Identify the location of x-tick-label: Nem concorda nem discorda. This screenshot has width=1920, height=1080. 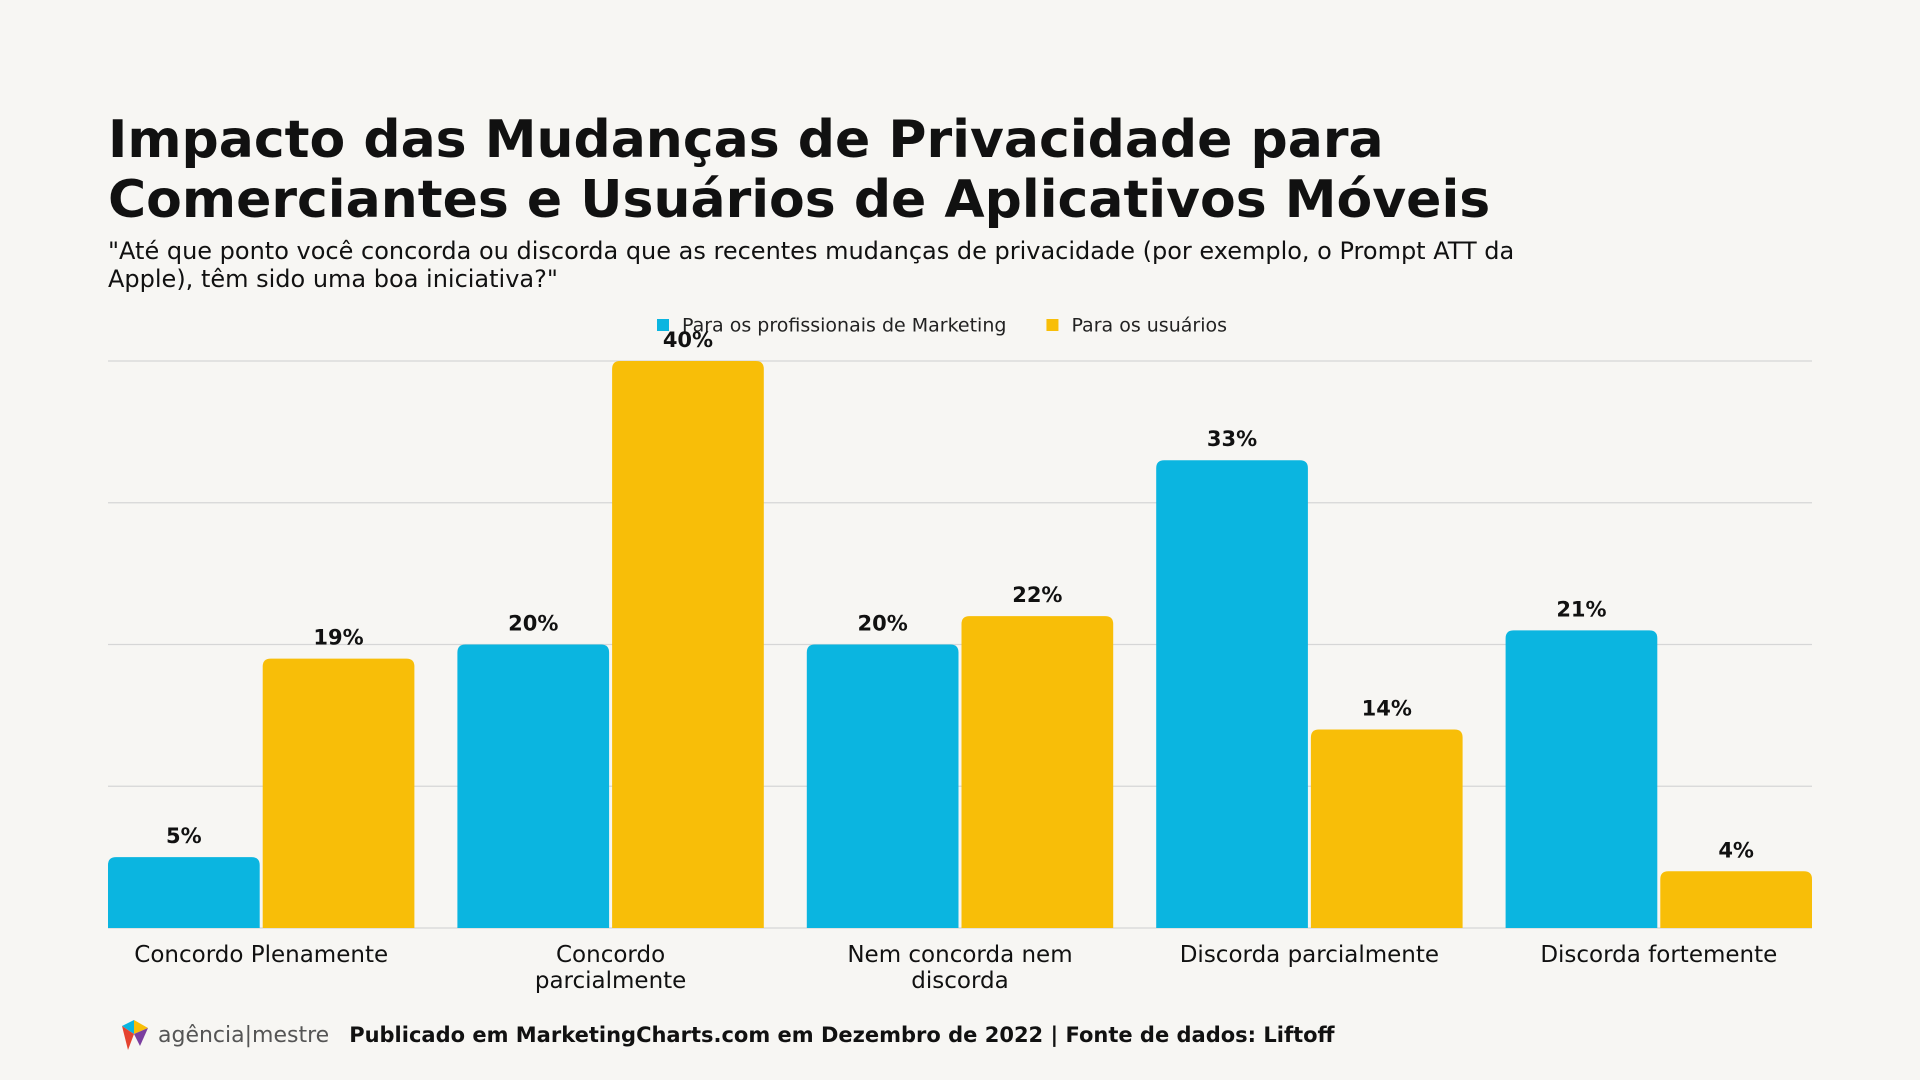
(960, 968).